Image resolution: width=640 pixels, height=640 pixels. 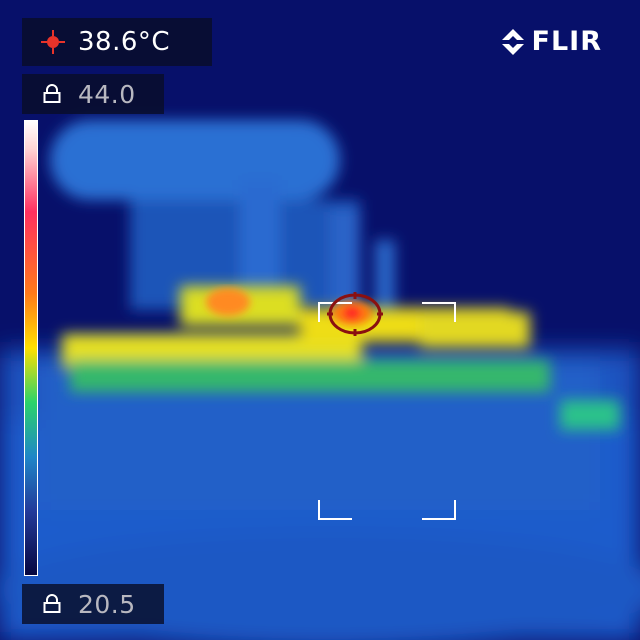 I want to click on max-temperature-value: 44.0, so click(x=107, y=94).